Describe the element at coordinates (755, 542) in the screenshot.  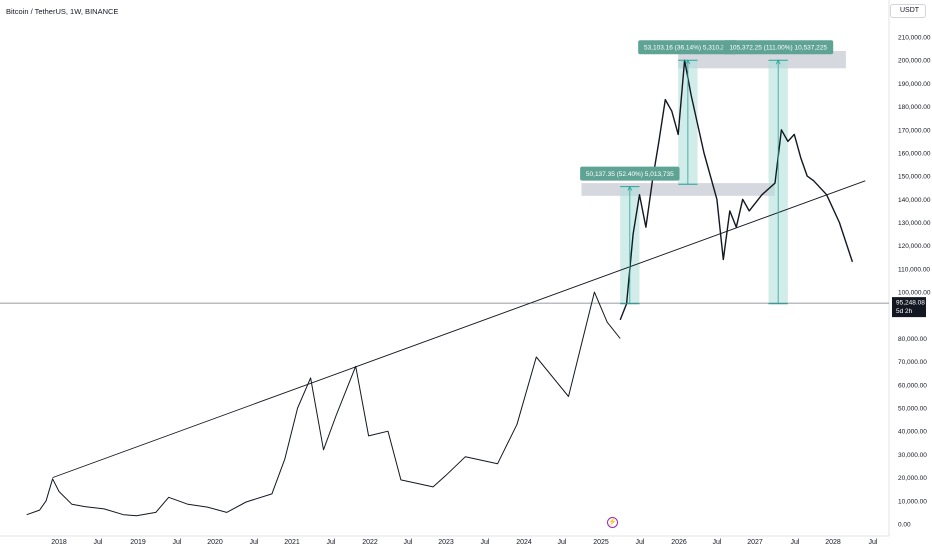
I see `x-tick-label: 2027` at that location.